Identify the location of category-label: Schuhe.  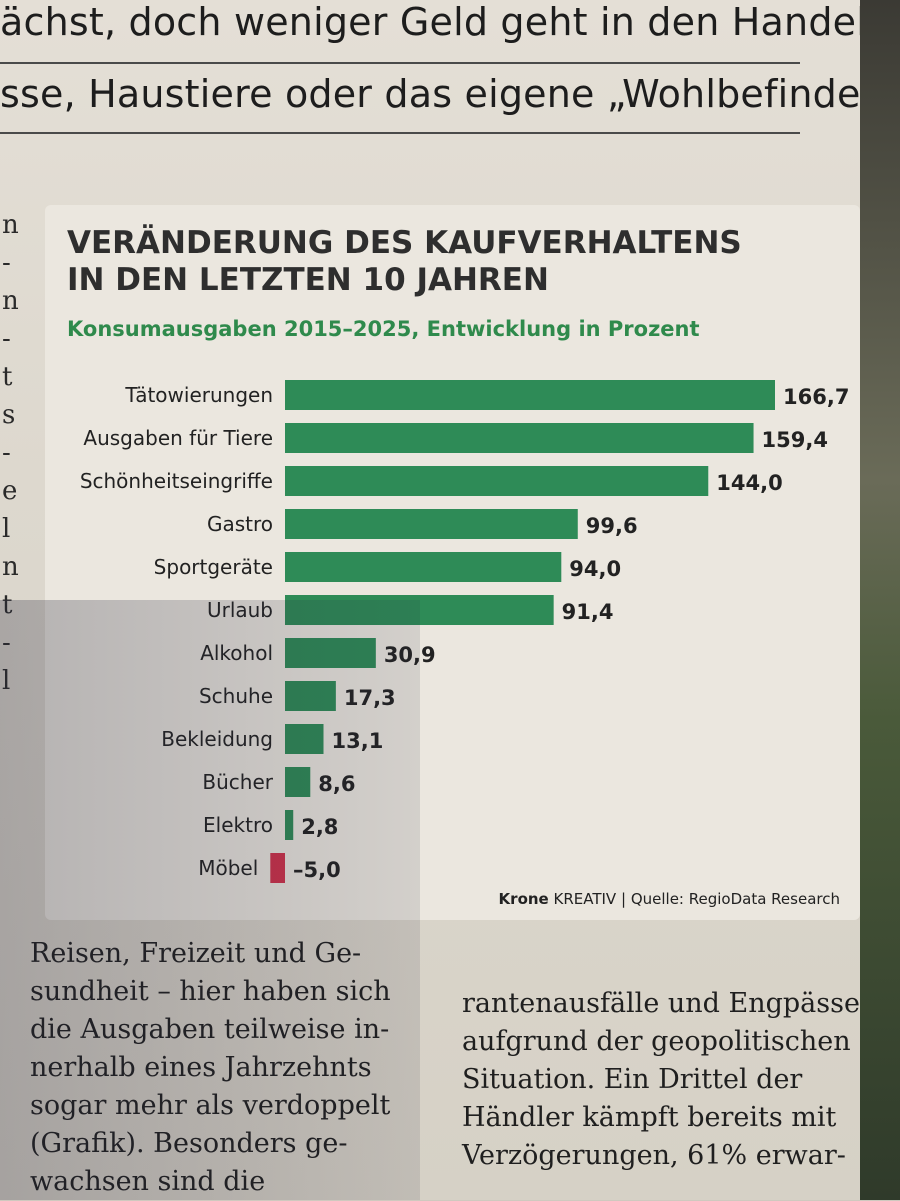
(236, 696).